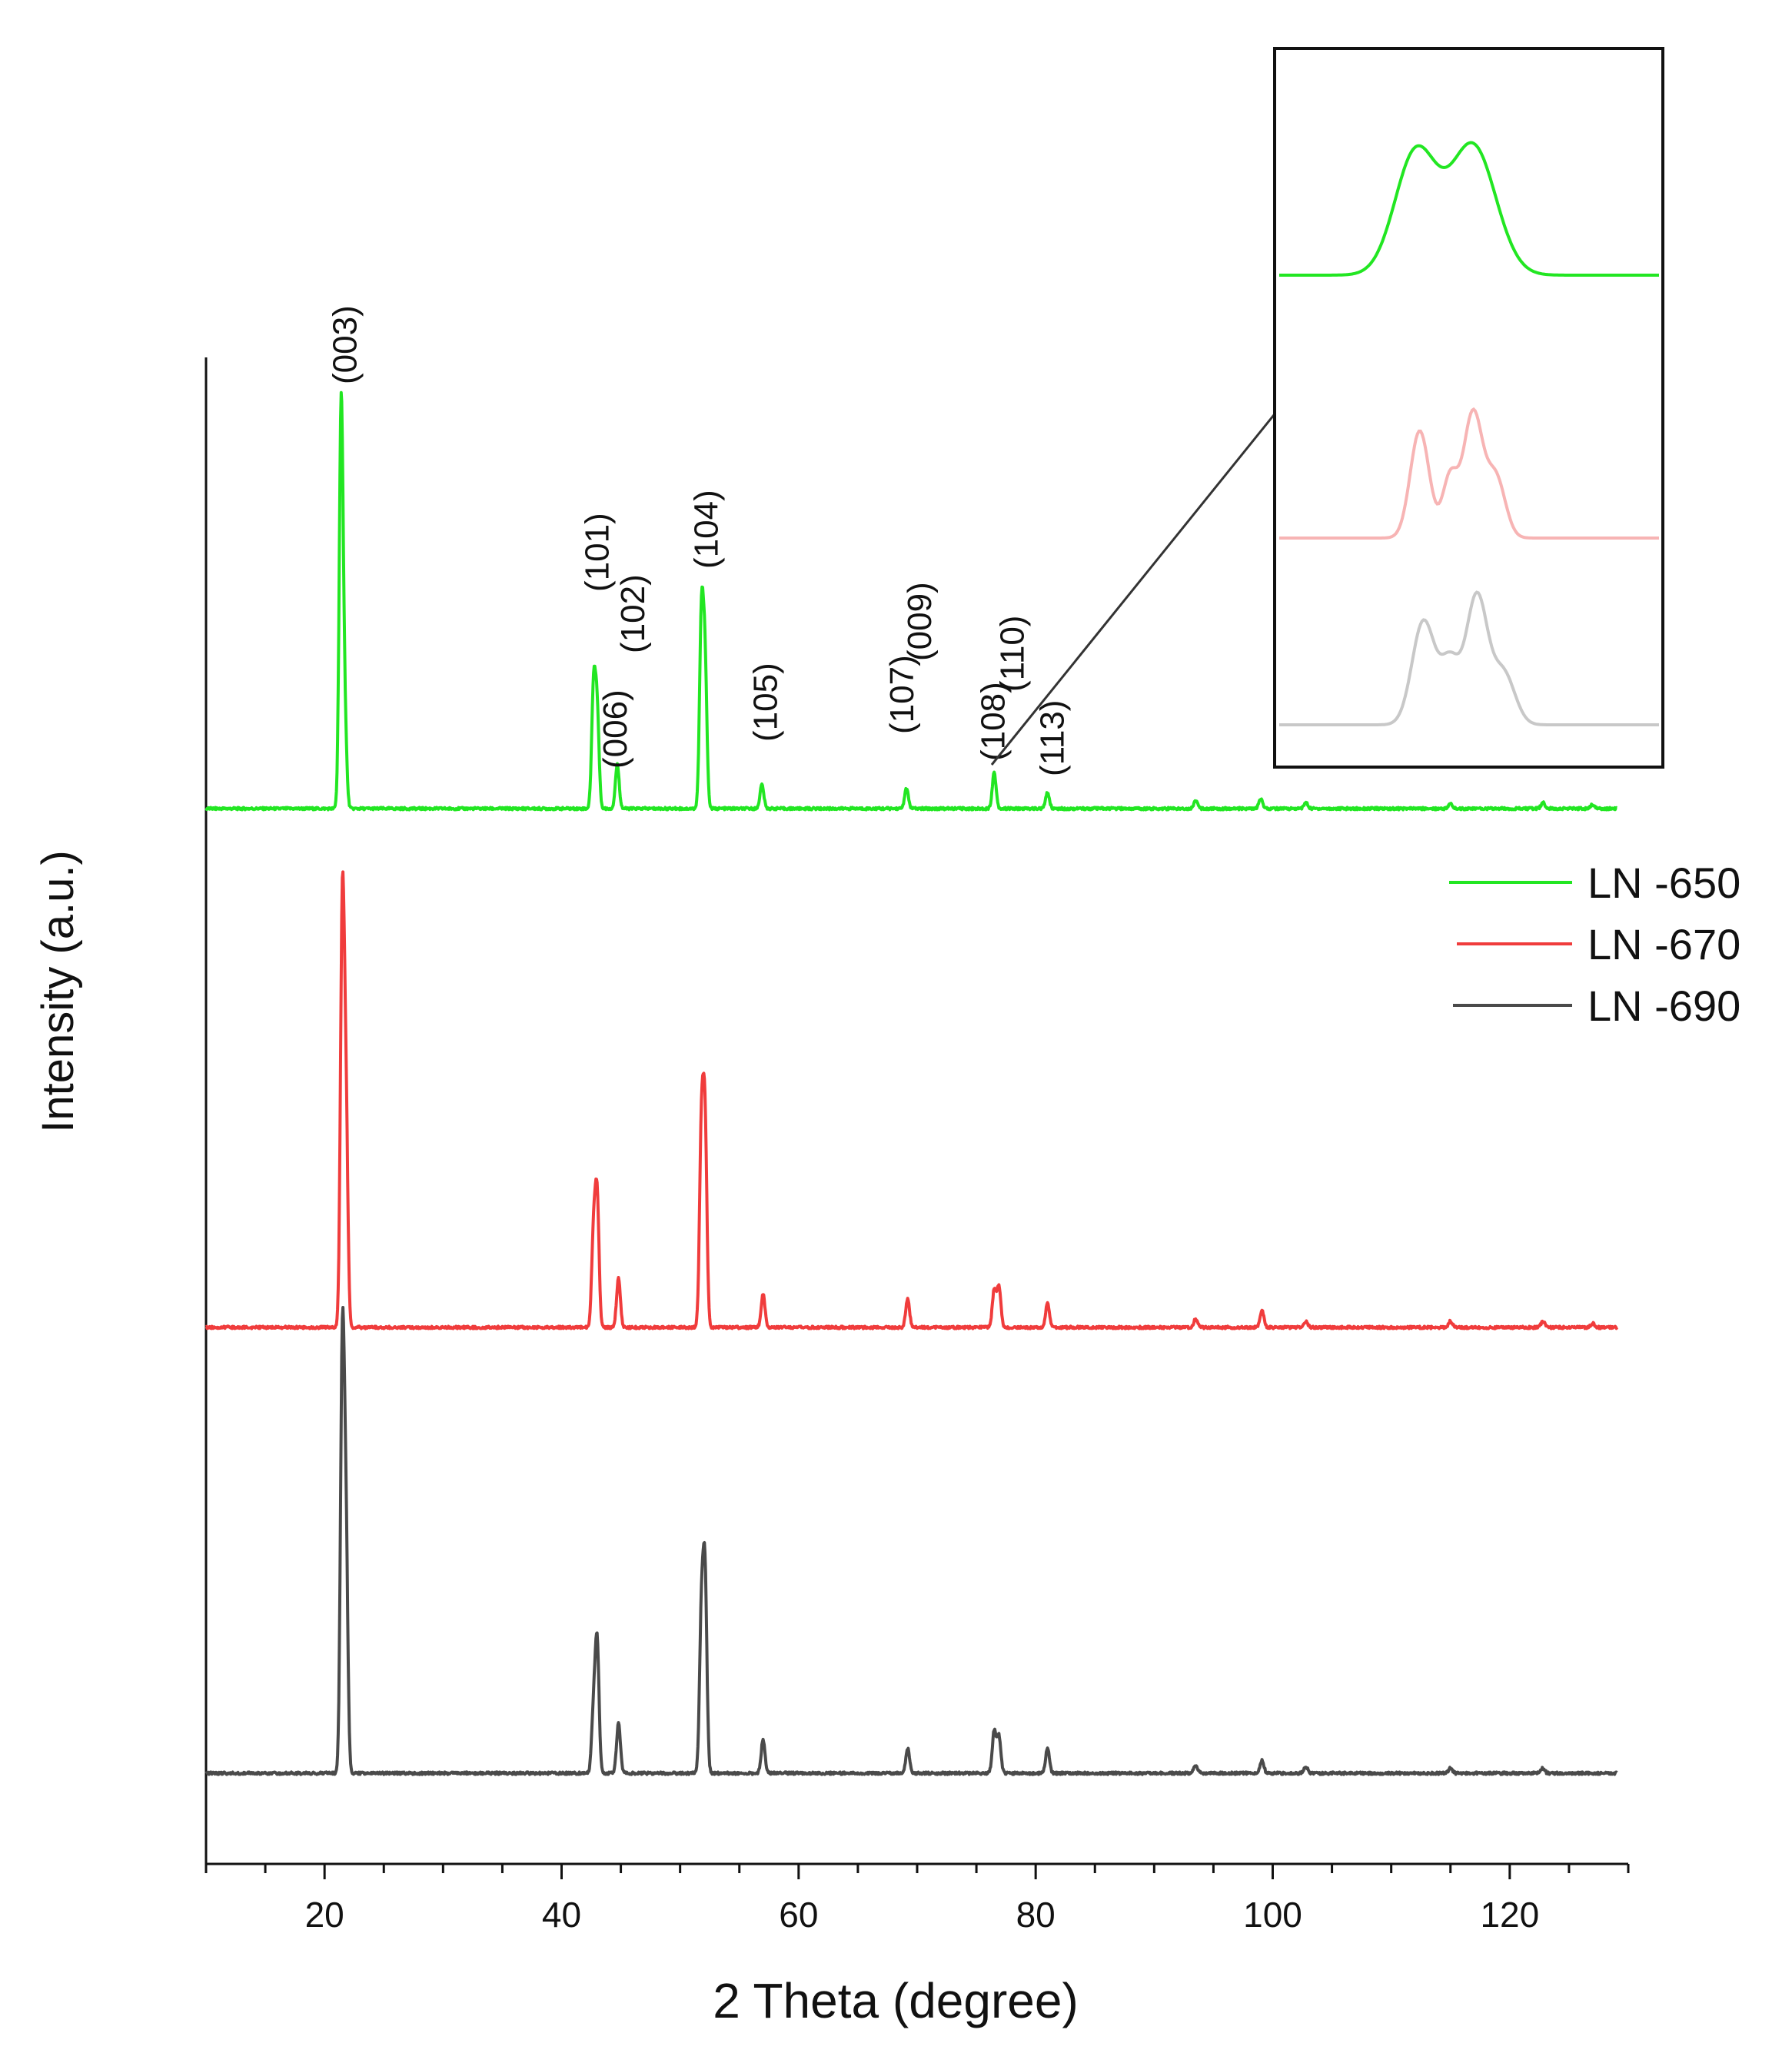 This screenshot has width=1792, height=2053. Describe the element at coordinates (324, 1915) in the screenshot. I see `x-tick-label: 20` at that location.